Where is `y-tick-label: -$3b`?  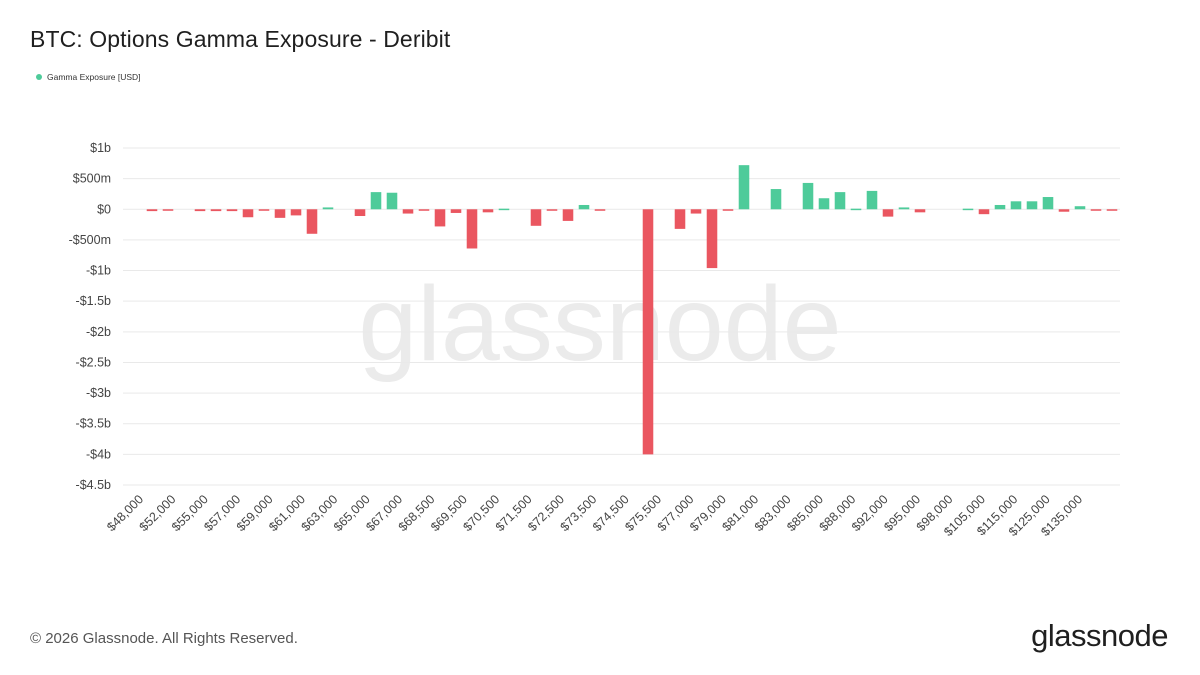
y-tick-label: -$3b is located at coordinates (98, 393).